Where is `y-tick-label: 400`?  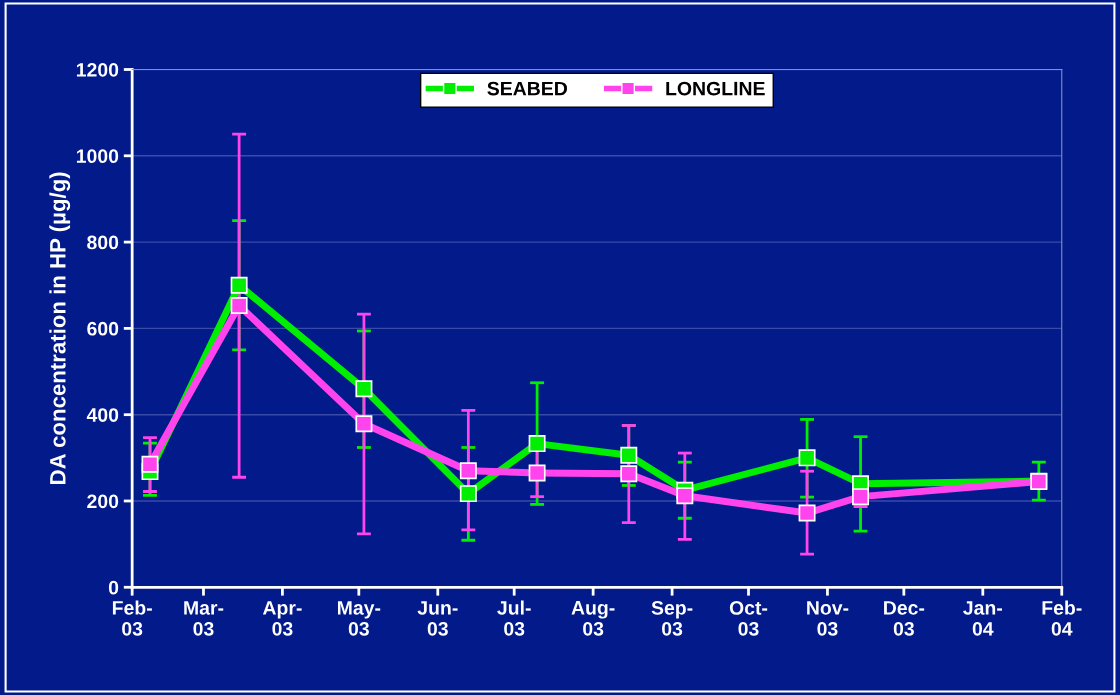 y-tick-label: 400 is located at coordinates (102, 415).